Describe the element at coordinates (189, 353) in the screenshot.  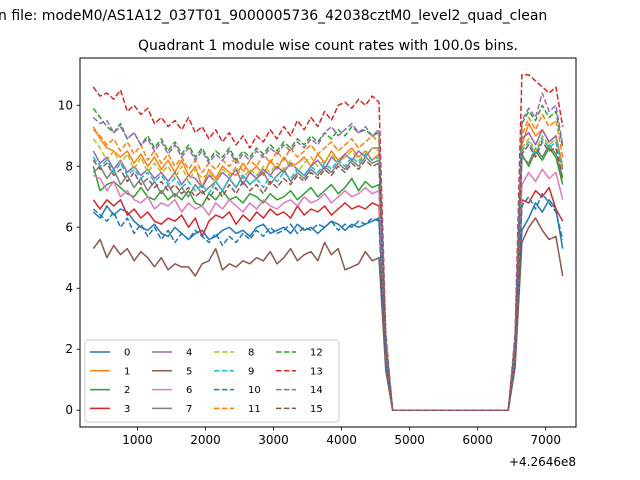
I see `legend-label-4: 4` at that location.